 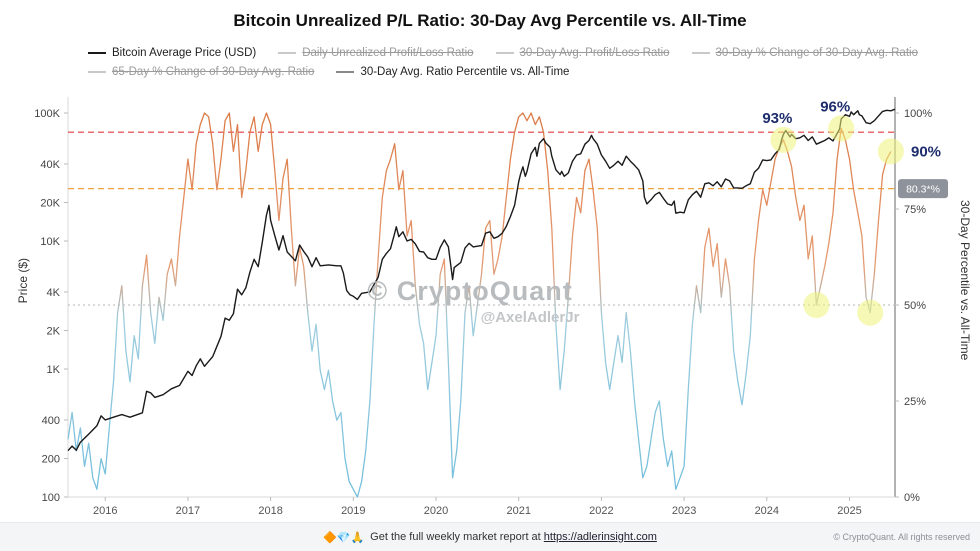 What do you see at coordinates (965, 280) in the screenshot?
I see `right-axis-title: 30-Day Percentile vs. All-Time` at bounding box center [965, 280].